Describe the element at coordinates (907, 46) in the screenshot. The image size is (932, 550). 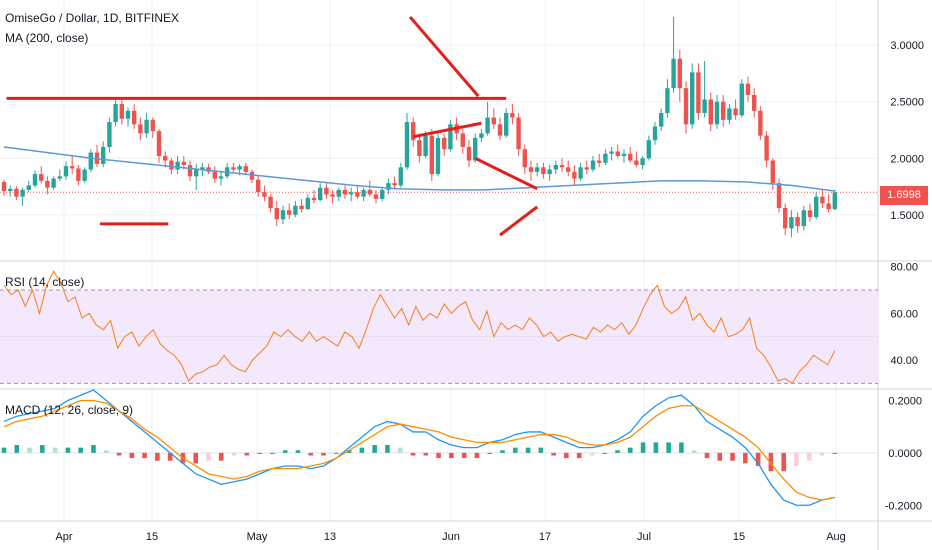
I see `price-tick-label: 3.0000` at that location.